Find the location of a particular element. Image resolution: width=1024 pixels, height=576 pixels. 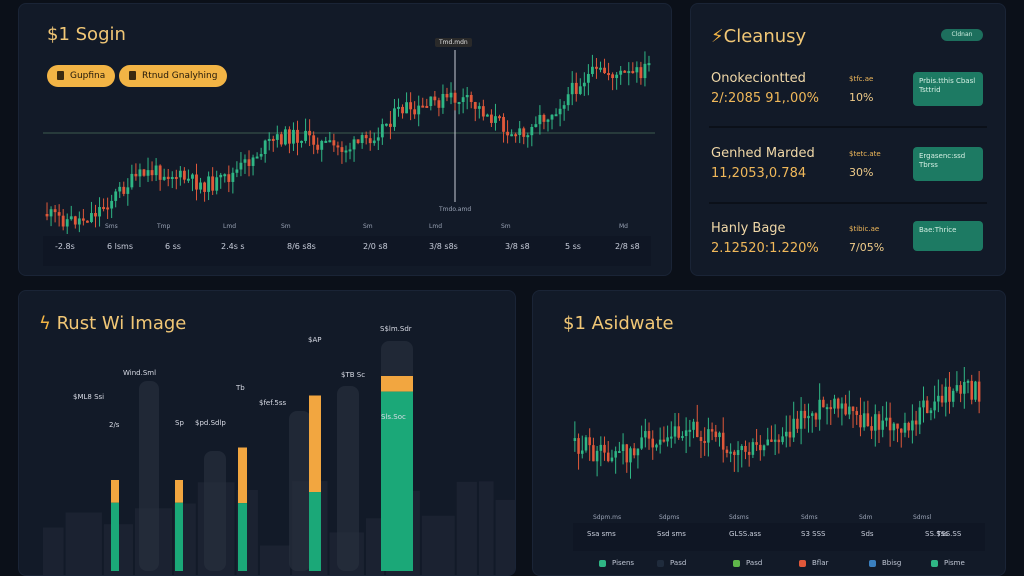

metric-label-3: Hanly Bage is located at coordinates (748, 228).